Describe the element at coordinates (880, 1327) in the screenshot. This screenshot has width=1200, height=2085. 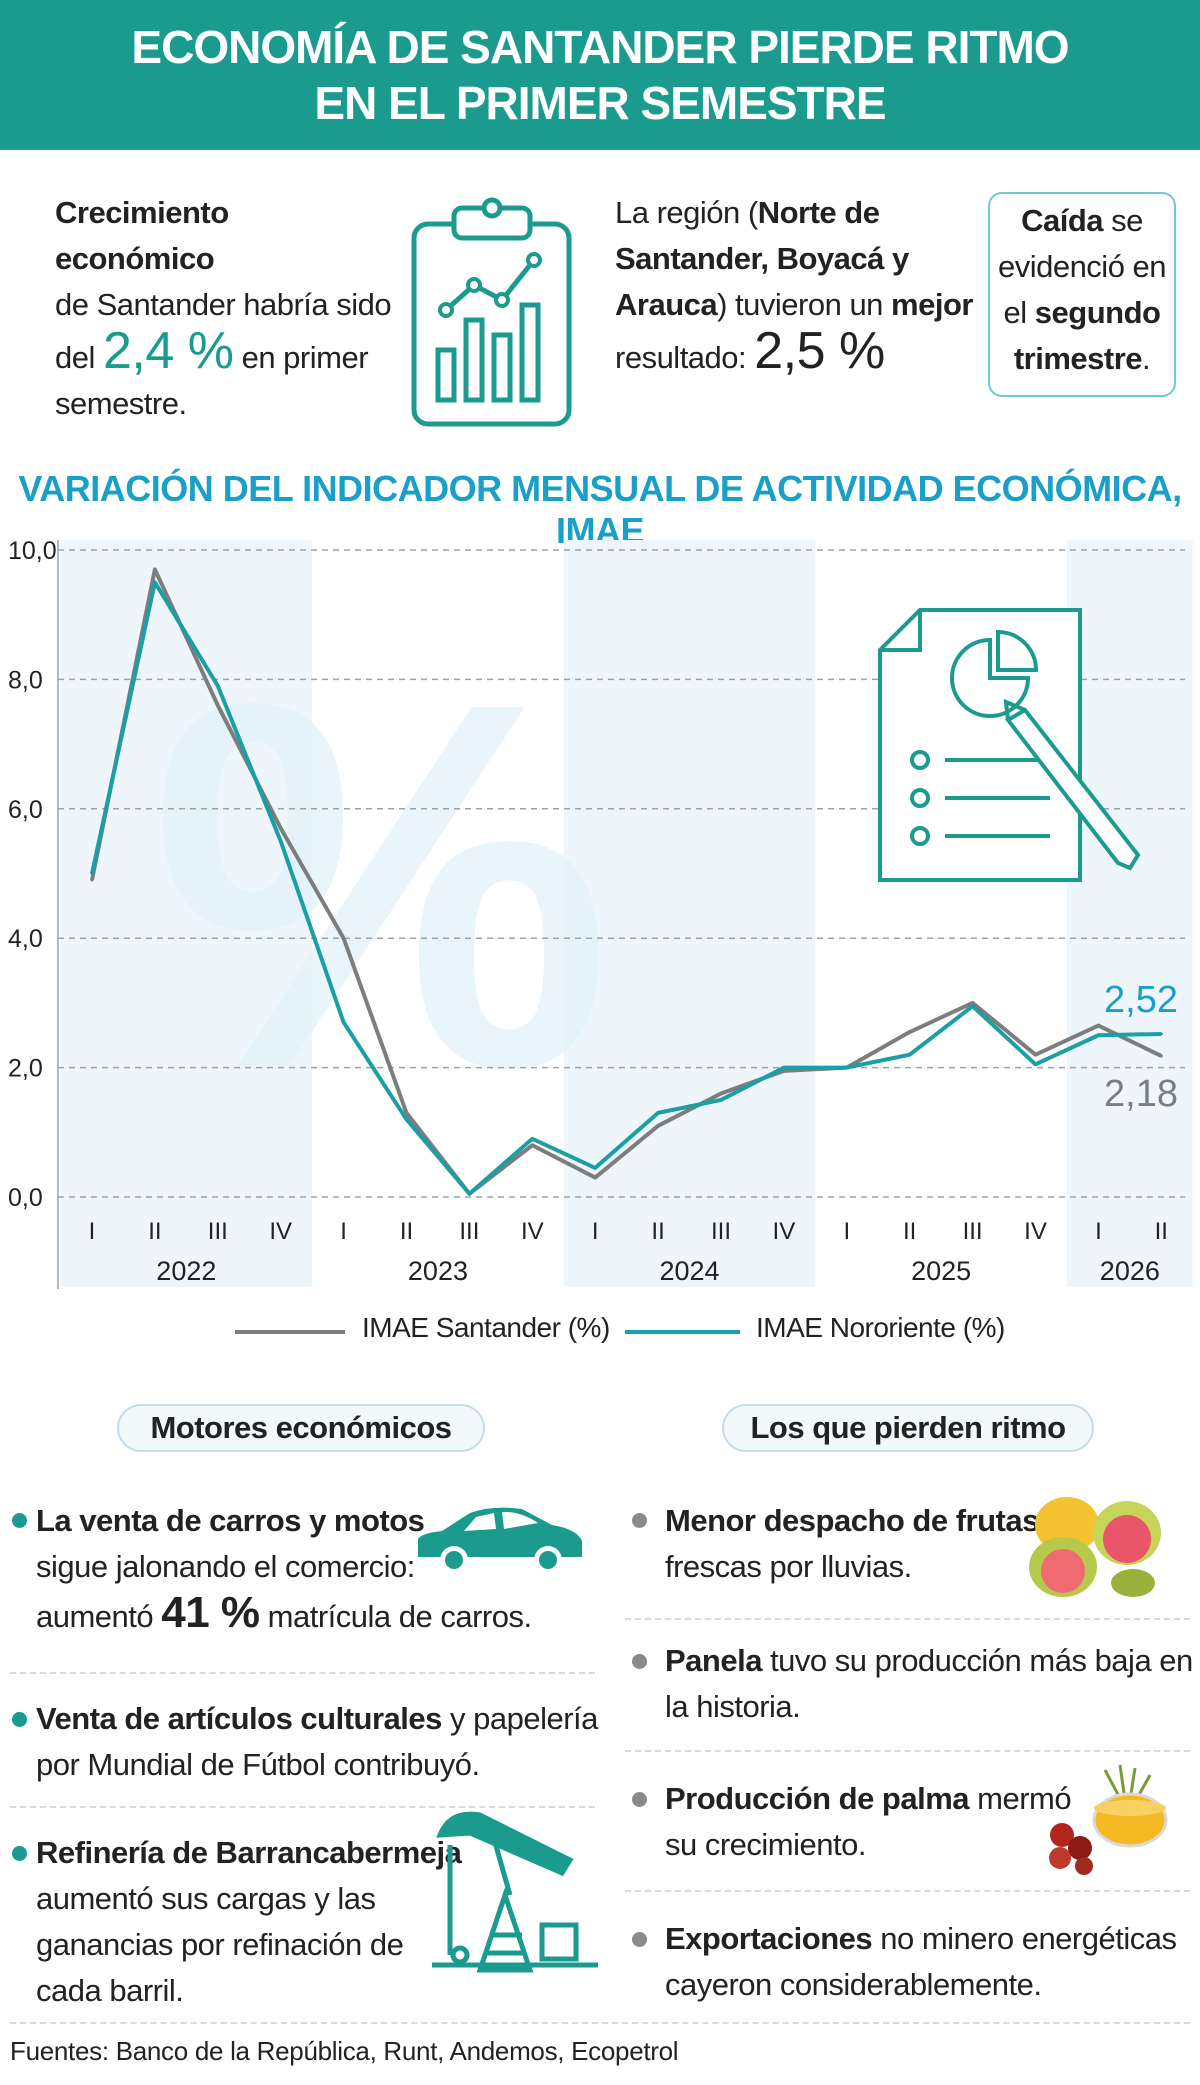
I see `legend-nororiente-label: IMAE Nororiente (%)` at that location.